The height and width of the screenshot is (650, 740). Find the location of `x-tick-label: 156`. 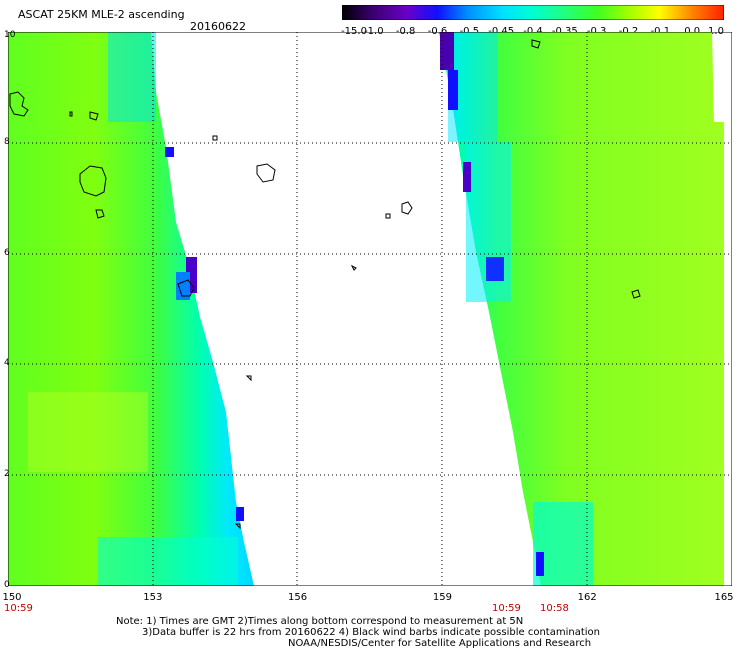

x-tick-label: 156 is located at coordinates (298, 597).